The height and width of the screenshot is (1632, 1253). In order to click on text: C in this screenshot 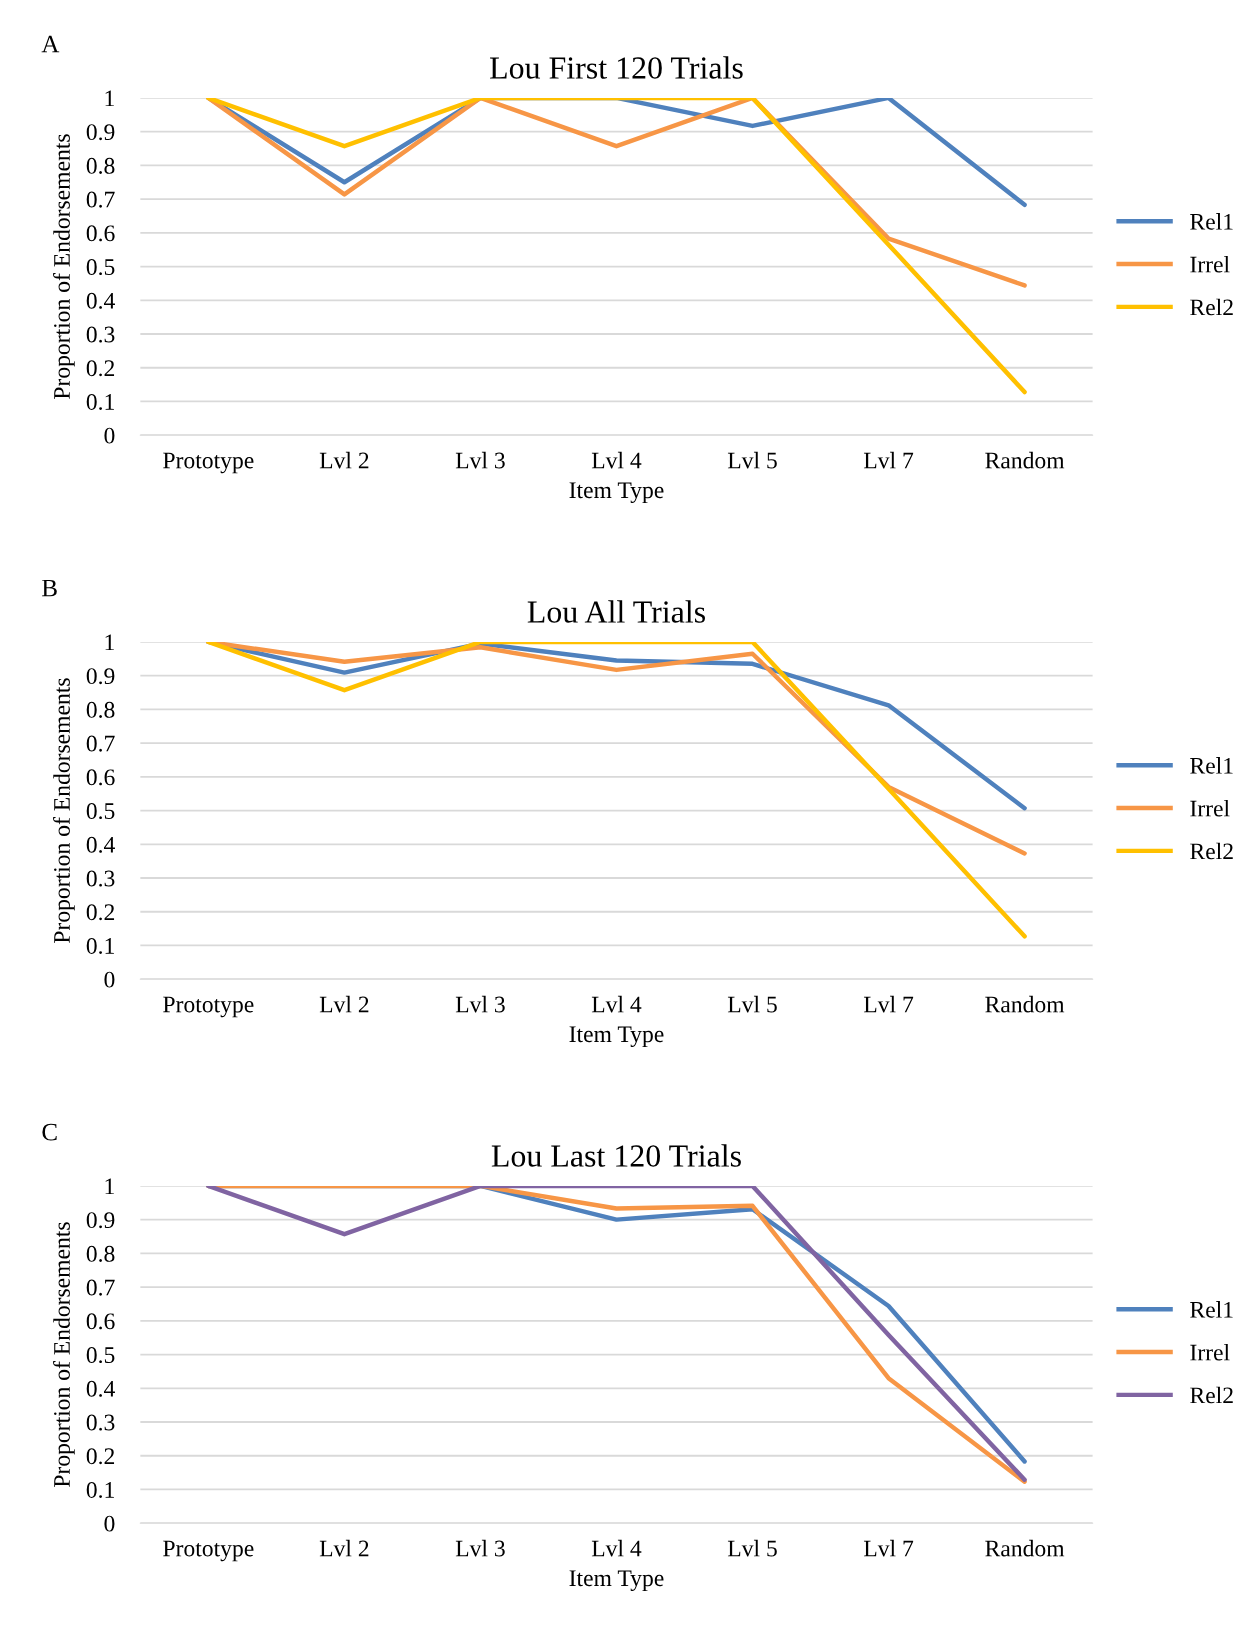, I will do `click(49, 1132)`.